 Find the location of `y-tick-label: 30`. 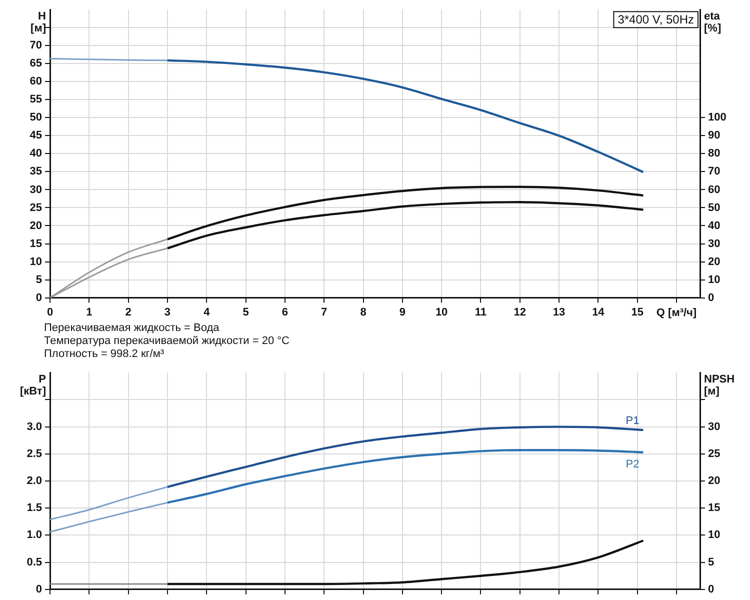

y-tick-label: 30 is located at coordinates (36, 190).